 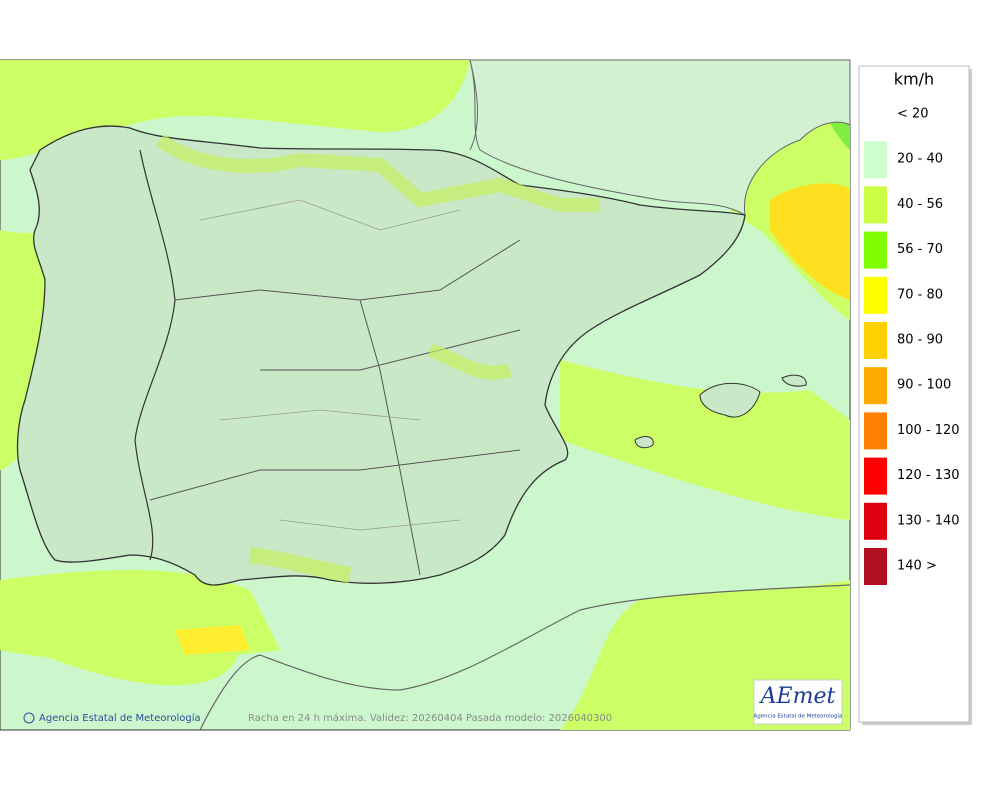 What do you see at coordinates (120, 718) in the screenshot?
I see `credit: Agencia Estatal de Meteorología` at bounding box center [120, 718].